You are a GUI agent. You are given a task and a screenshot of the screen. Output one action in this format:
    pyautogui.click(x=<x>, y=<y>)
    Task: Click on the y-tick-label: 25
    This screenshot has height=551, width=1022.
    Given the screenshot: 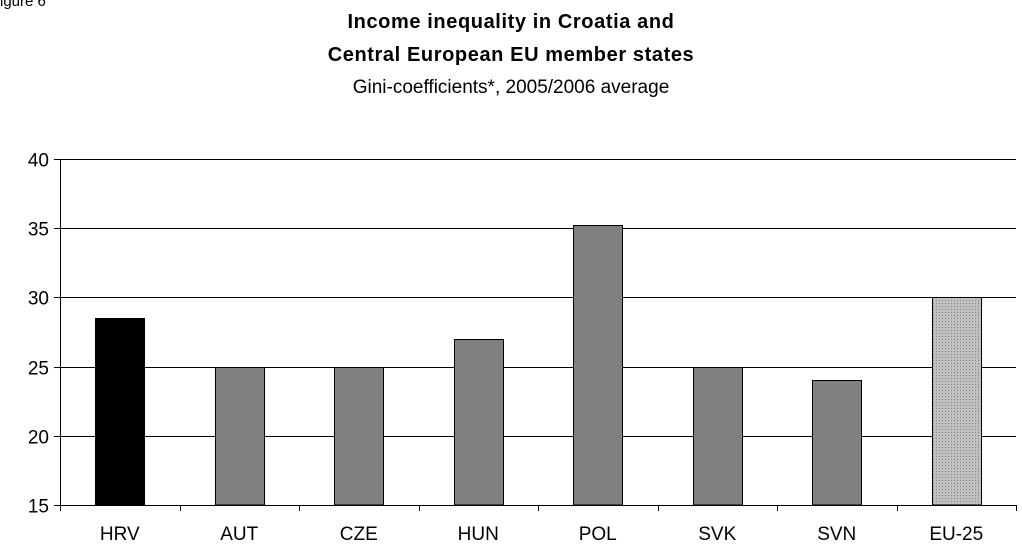 What is the action you would take?
    pyautogui.click(x=38, y=369)
    